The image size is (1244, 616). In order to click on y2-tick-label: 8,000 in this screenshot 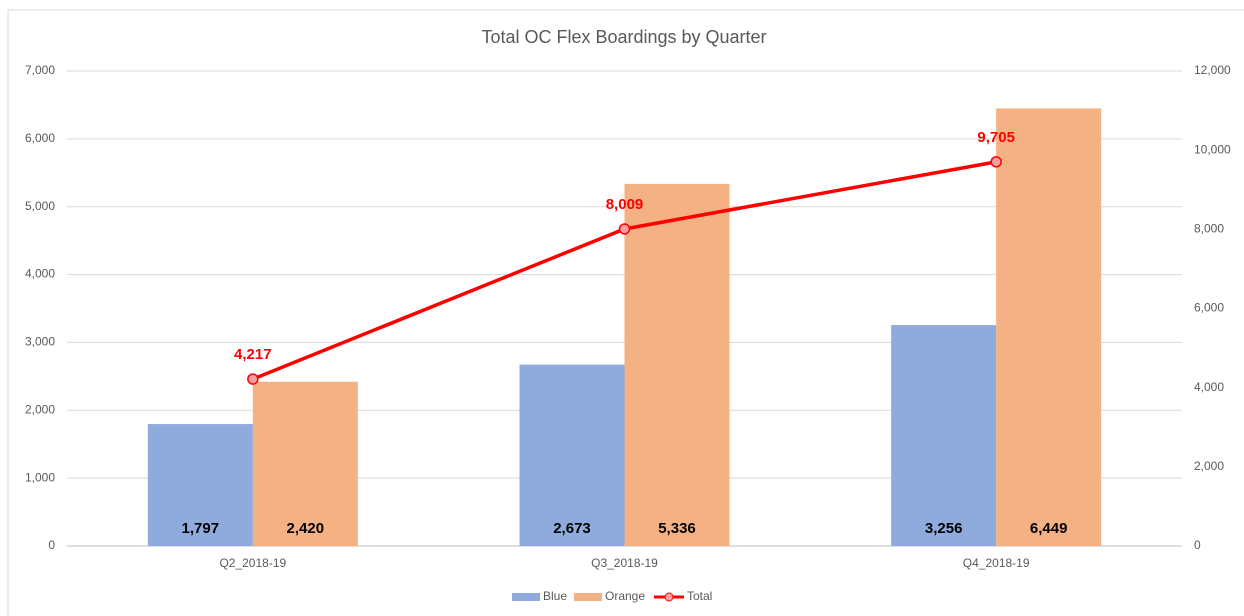, I will do `click(1209, 229)`.